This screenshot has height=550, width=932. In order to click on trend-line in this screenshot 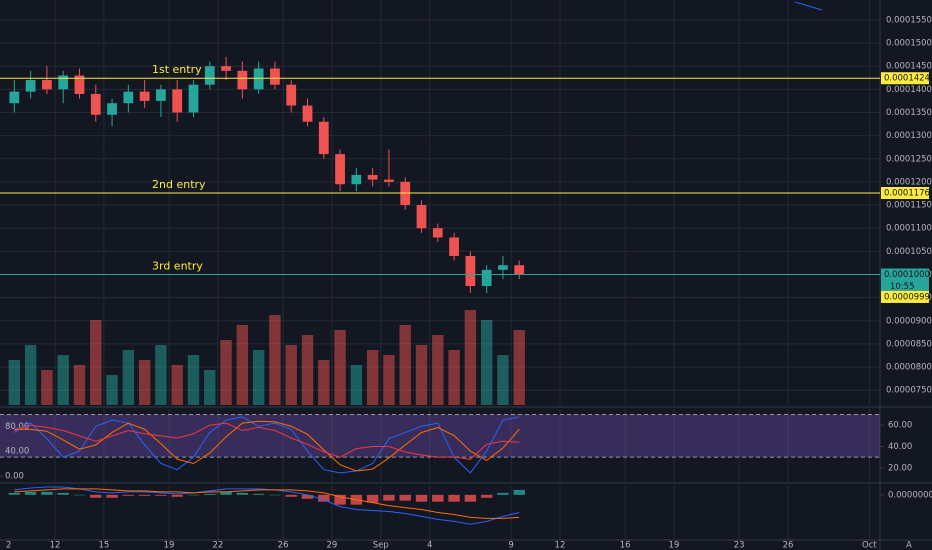, I will do `click(808, 6)`.